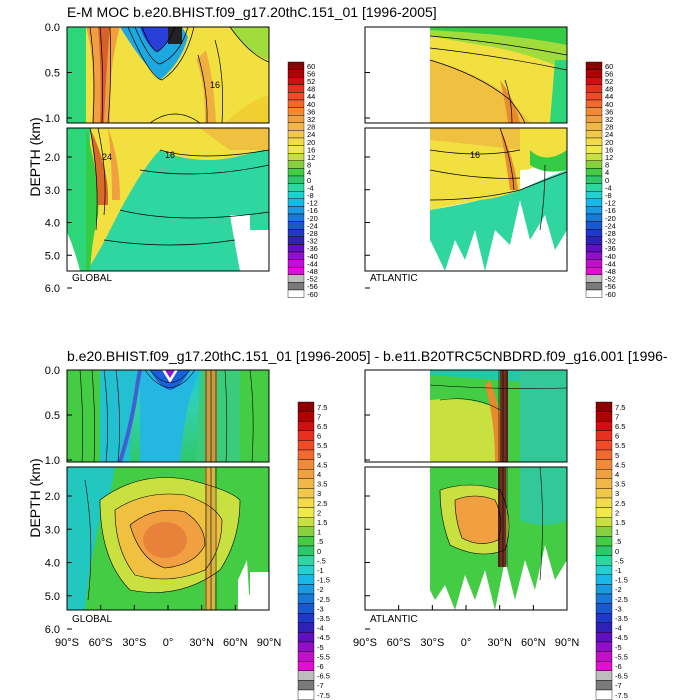 The image size is (700, 700). I want to click on colorbar-label: 6.5, so click(322, 426).